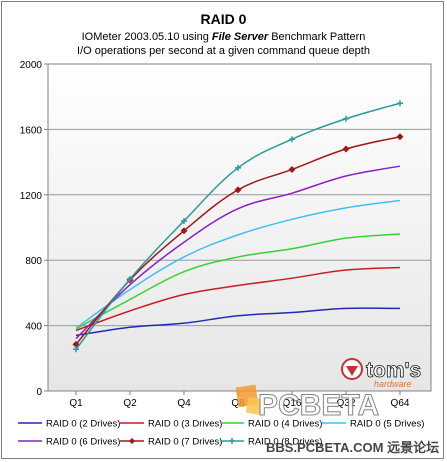  I want to click on legend-item: RAID 0 (6 Drives), so click(69, 442).